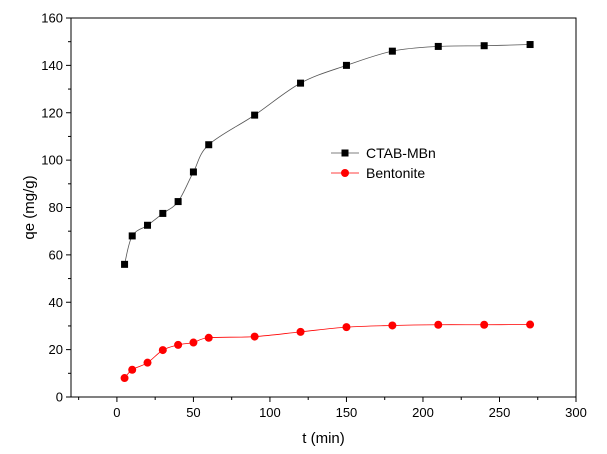 The width and height of the screenshot is (607, 454). I want to click on y-tick-label: 100, so click(52, 160).